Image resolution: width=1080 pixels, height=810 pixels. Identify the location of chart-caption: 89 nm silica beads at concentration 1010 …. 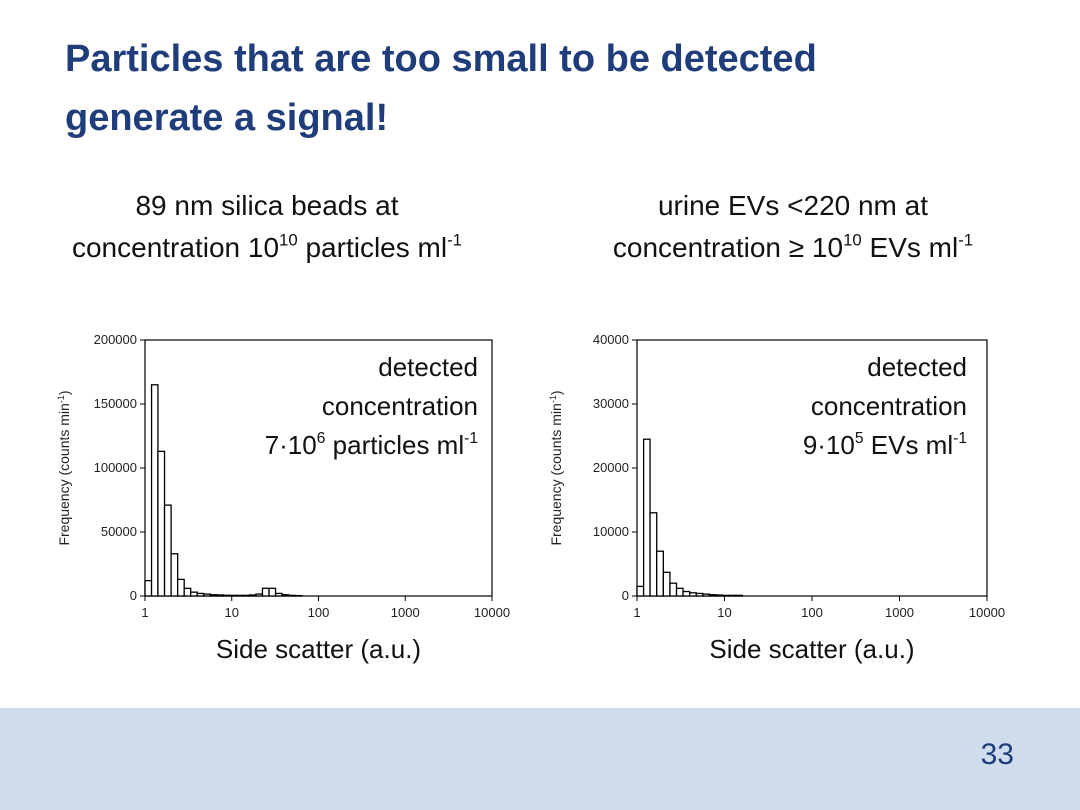
(267, 227).